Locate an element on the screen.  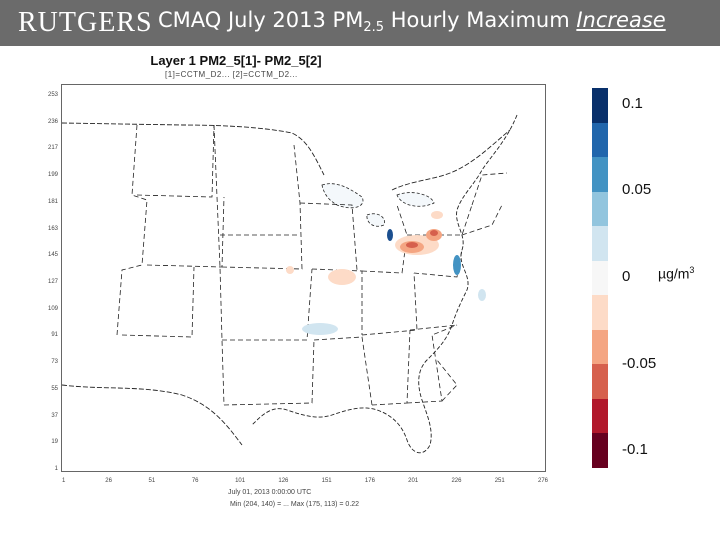
x-tick-label: 226 is located at coordinates (456, 481).